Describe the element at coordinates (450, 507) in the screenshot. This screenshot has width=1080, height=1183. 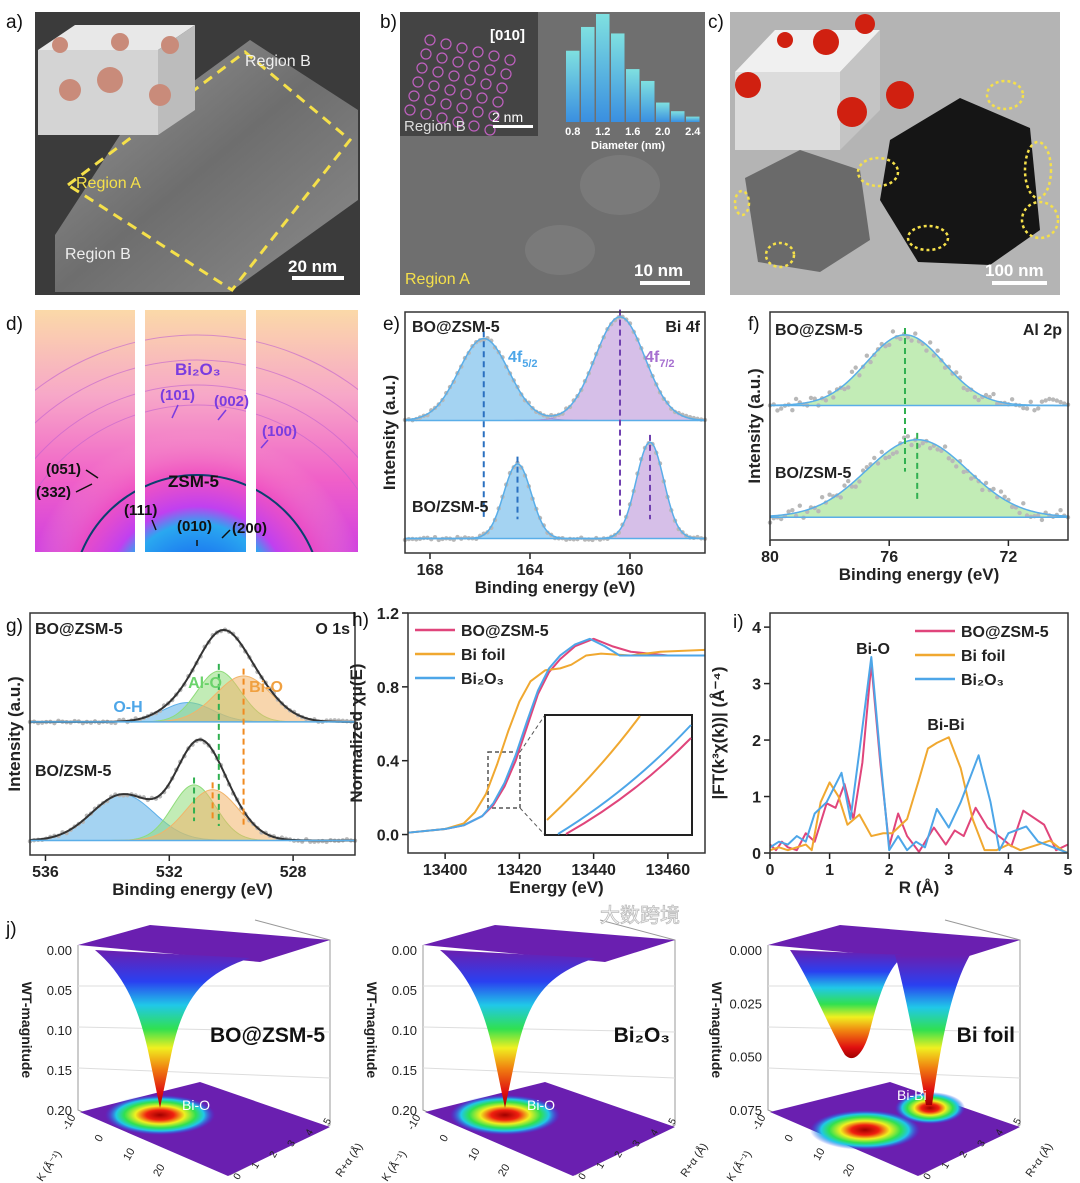
I see `annotation-text: BO/ZSM-5` at that location.